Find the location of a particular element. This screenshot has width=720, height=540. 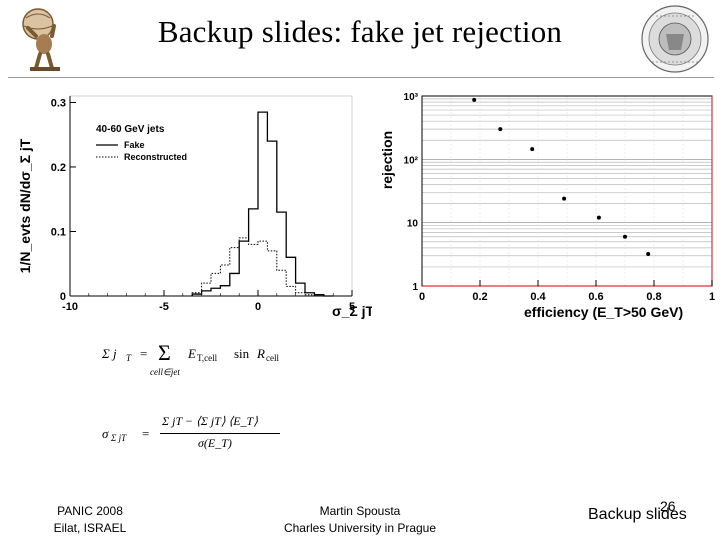

rej-y-tick-label: 10² is located at coordinates (411, 160).